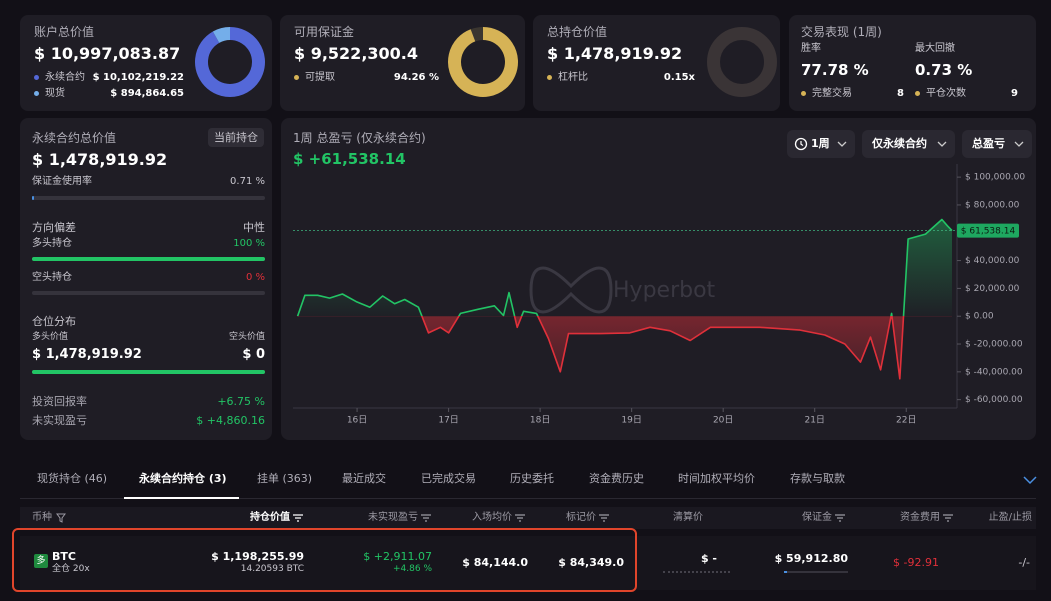  What do you see at coordinates (571, 290) in the screenshot?
I see `watermark-logo` at bounding box center [571, 290].